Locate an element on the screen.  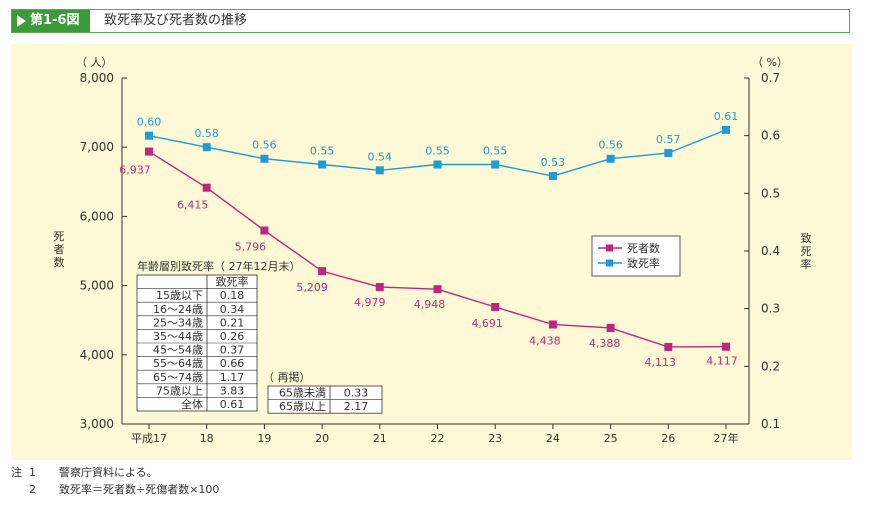
fatality-rate-data-label: 0.57 is located at coordinates (668, 139).